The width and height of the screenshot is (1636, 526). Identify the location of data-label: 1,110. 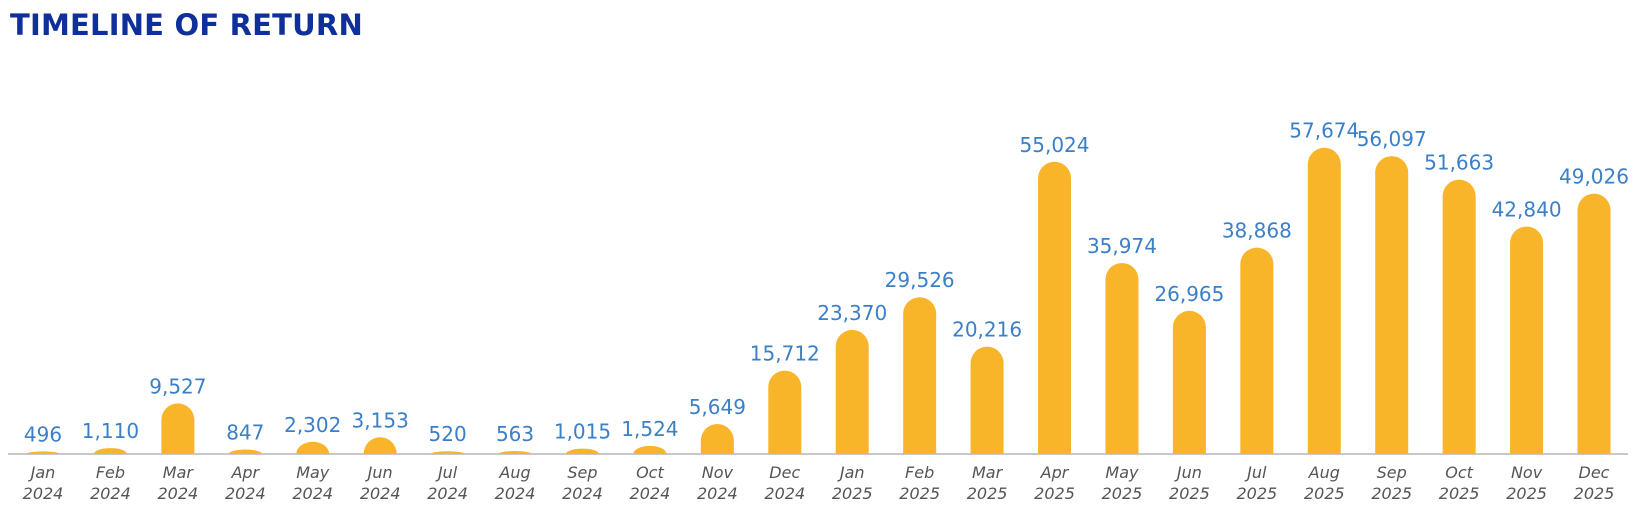
(110, 431).